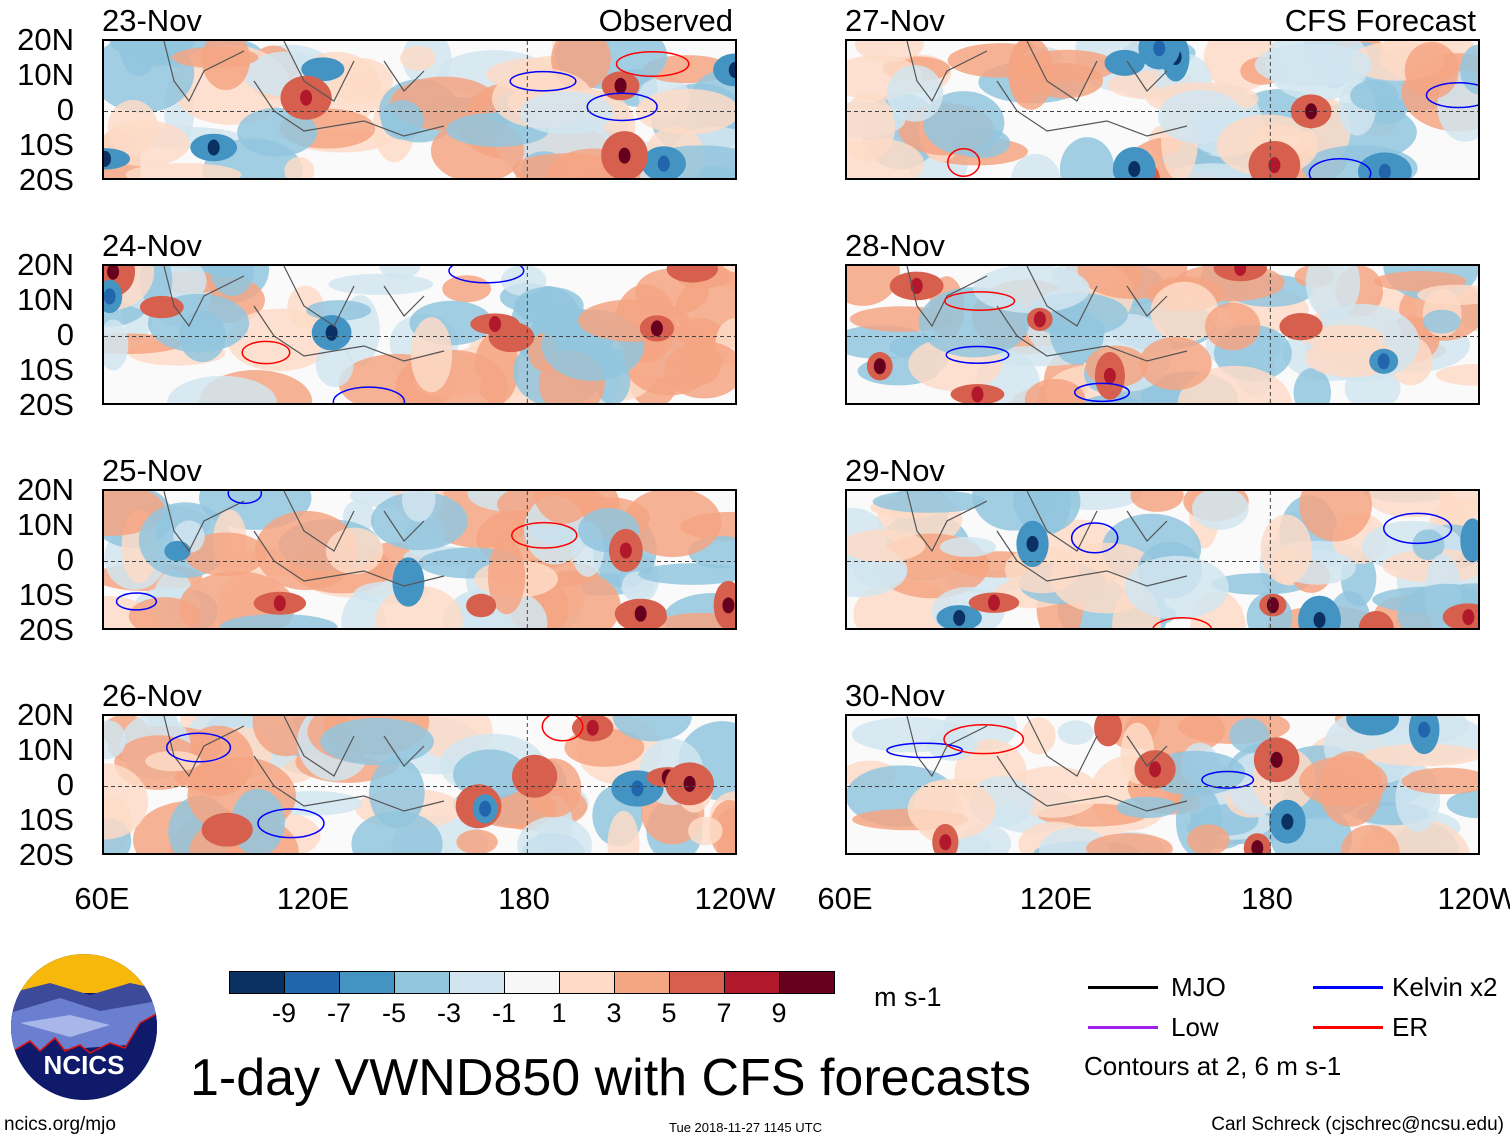 This screenshot has height=1142, width=1510. Describe the element at coordinates (1348, 987) in the screenshot. I see `legend-line-kelvin` at that location.